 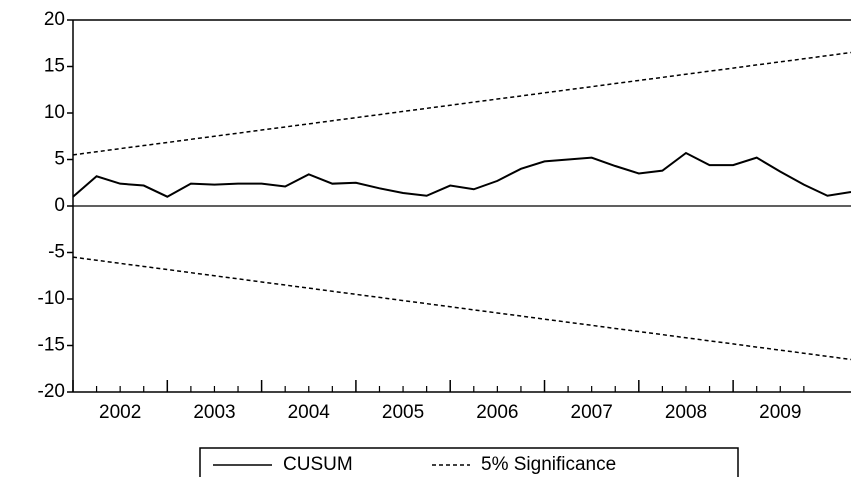 I want to click on legend-label: 5% Significance, so click(x=548, y=464).